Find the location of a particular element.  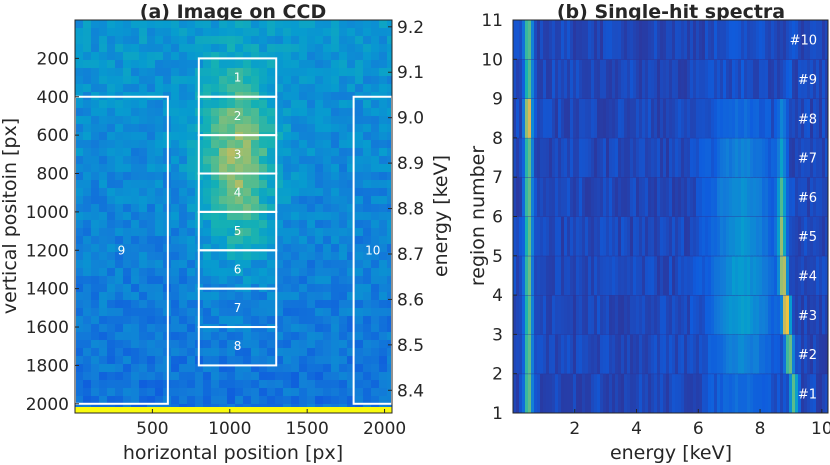

region-label: 9 is located at coordinates (122, 250).